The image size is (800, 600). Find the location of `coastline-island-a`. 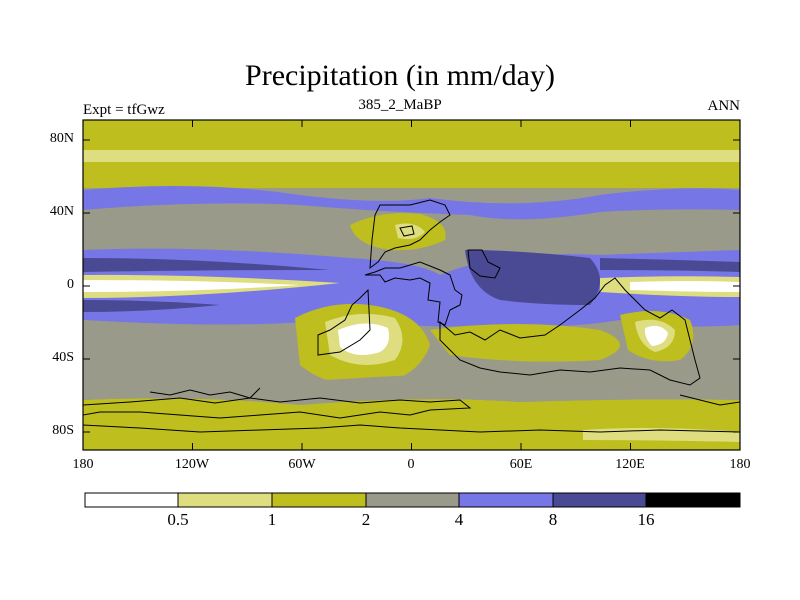

coastline-island-a is located at coordinates (484, 264).